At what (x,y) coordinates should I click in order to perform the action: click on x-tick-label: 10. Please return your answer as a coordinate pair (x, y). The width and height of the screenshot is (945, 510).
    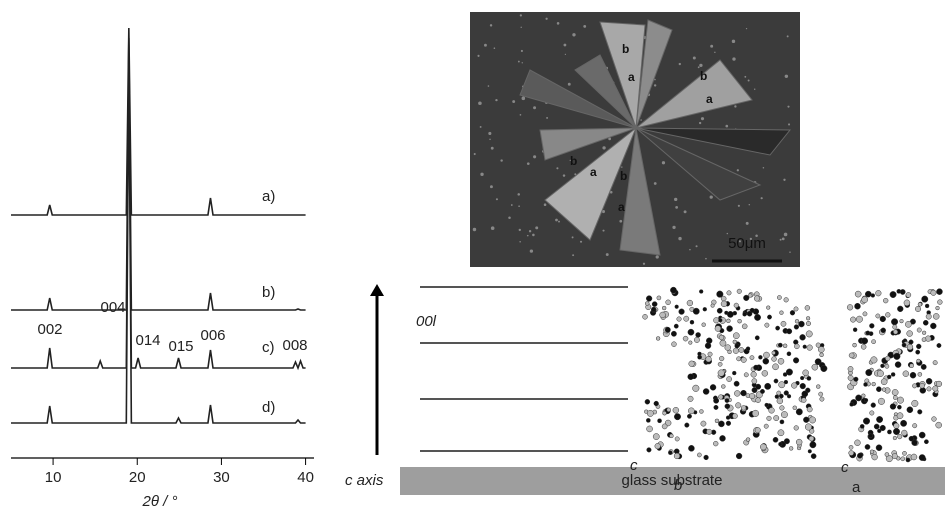
    Looking at the image, I should click on (53, 477).